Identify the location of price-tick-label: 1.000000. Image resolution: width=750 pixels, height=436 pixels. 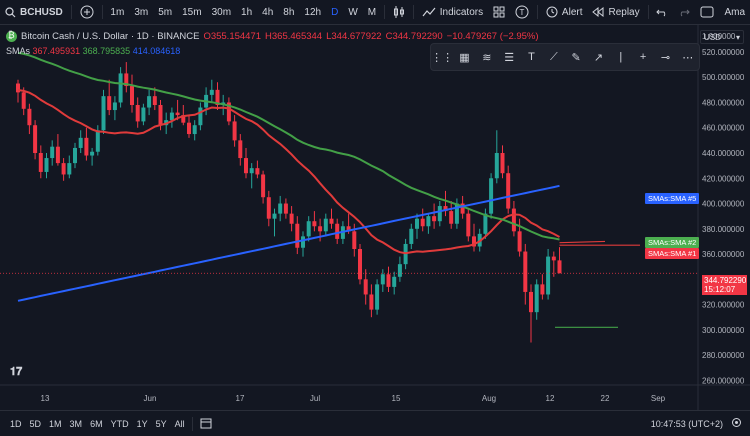
(719, 36).